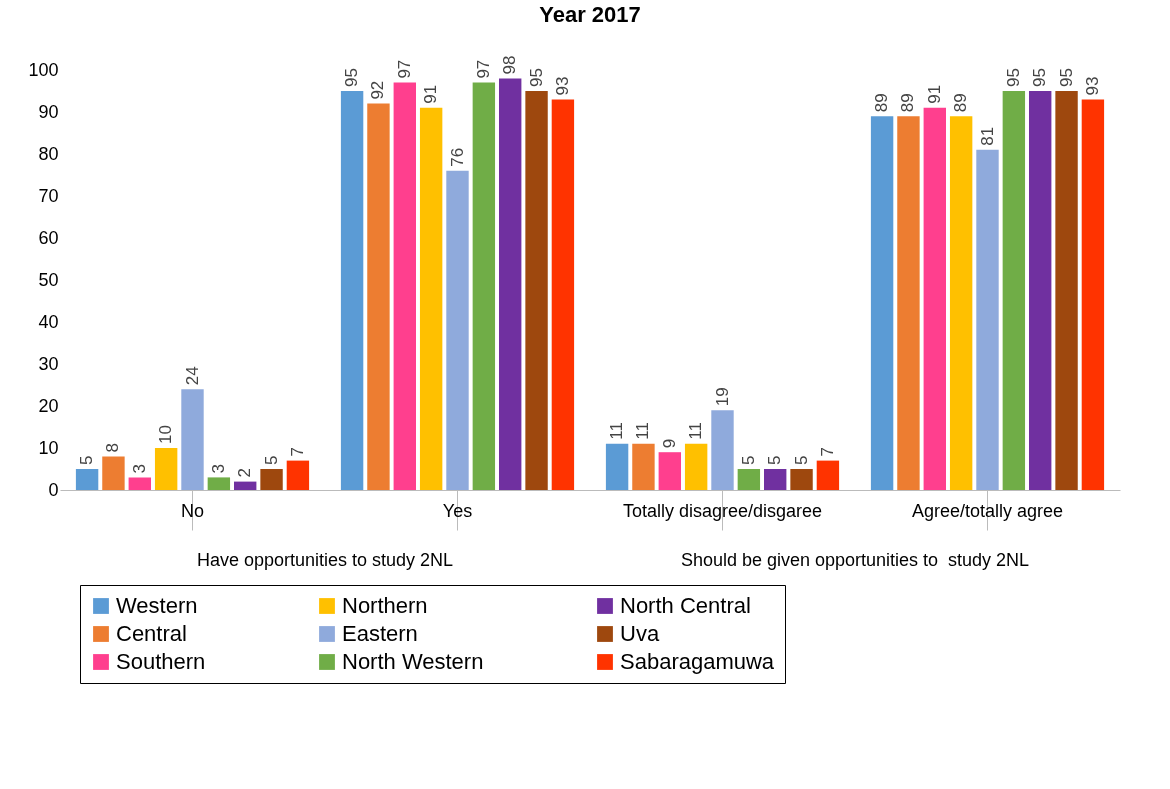 The image size is (1170, 789). Describe the element at coordinates (457, 157) in the screenshot. I see `data-label: 76` at that location.